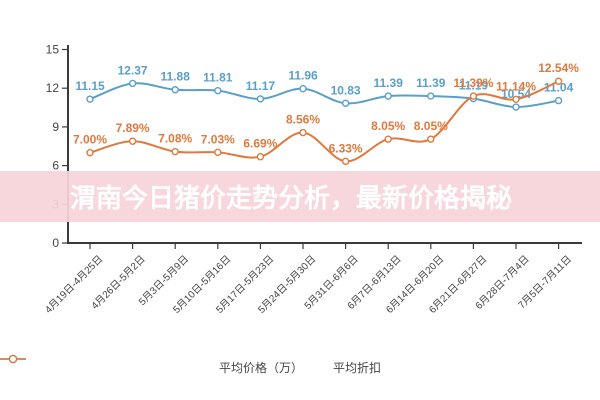  I want to click on data-point-label: 7.89%, so click(133, 128).